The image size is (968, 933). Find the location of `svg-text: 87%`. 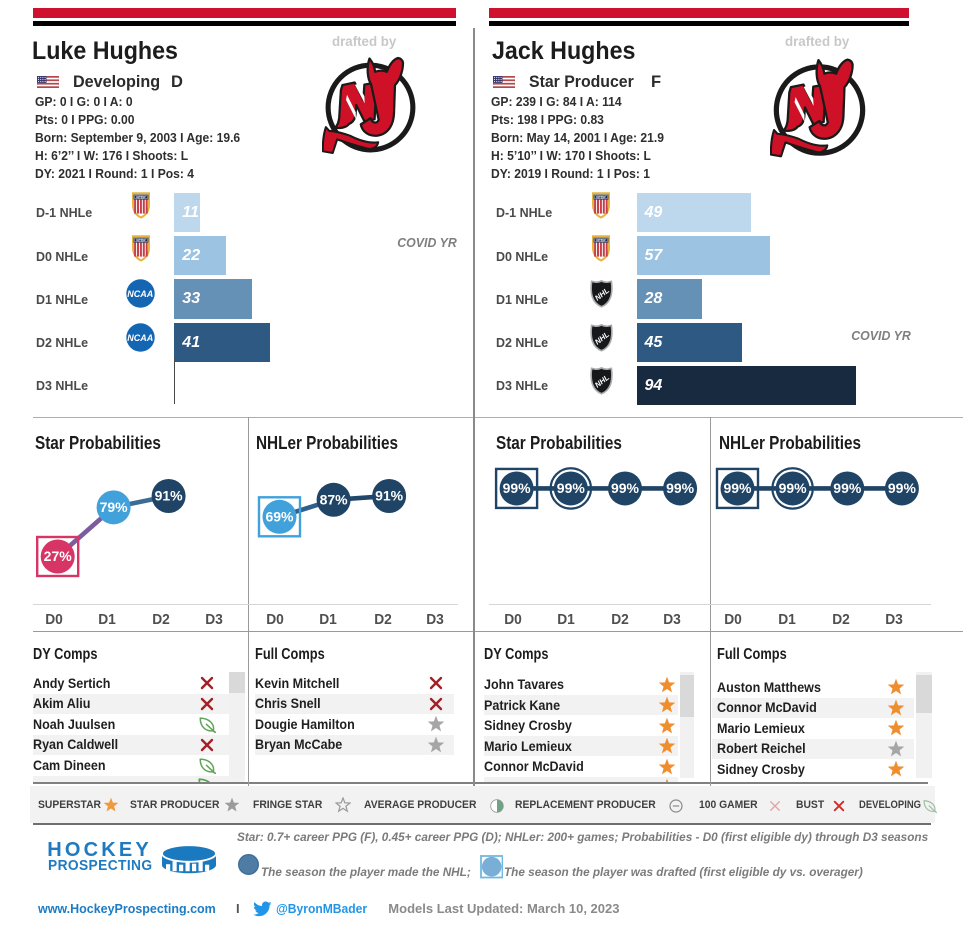

svg-text: 87% is located at coordinates (334, 499).